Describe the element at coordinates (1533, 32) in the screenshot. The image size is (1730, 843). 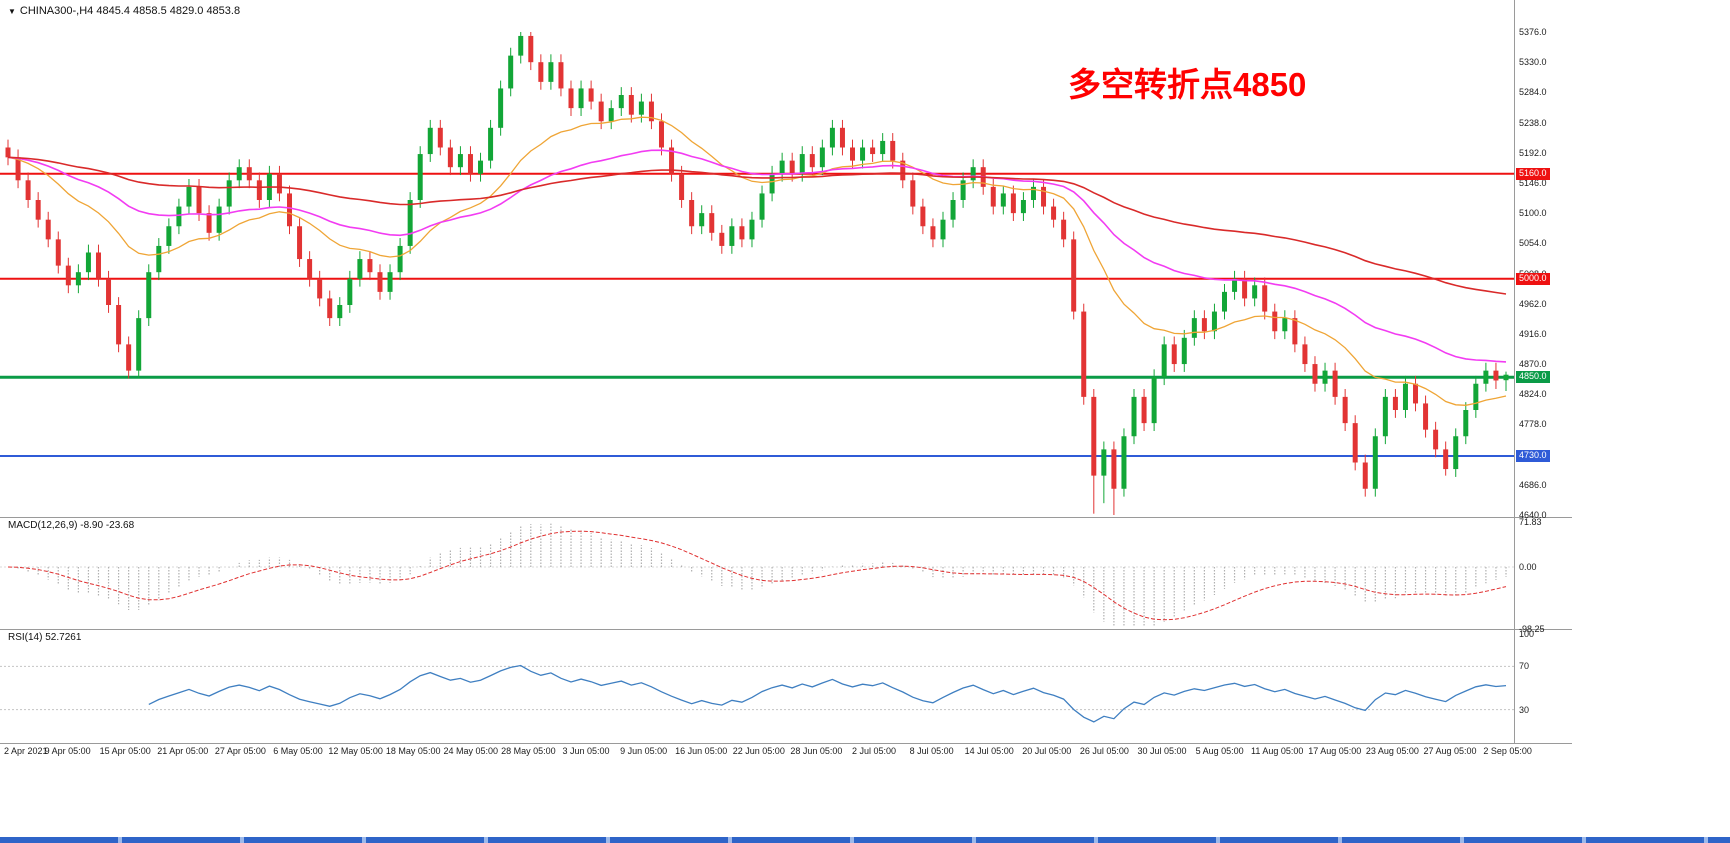
I see `price-tick-label: 5376.0` at that location.